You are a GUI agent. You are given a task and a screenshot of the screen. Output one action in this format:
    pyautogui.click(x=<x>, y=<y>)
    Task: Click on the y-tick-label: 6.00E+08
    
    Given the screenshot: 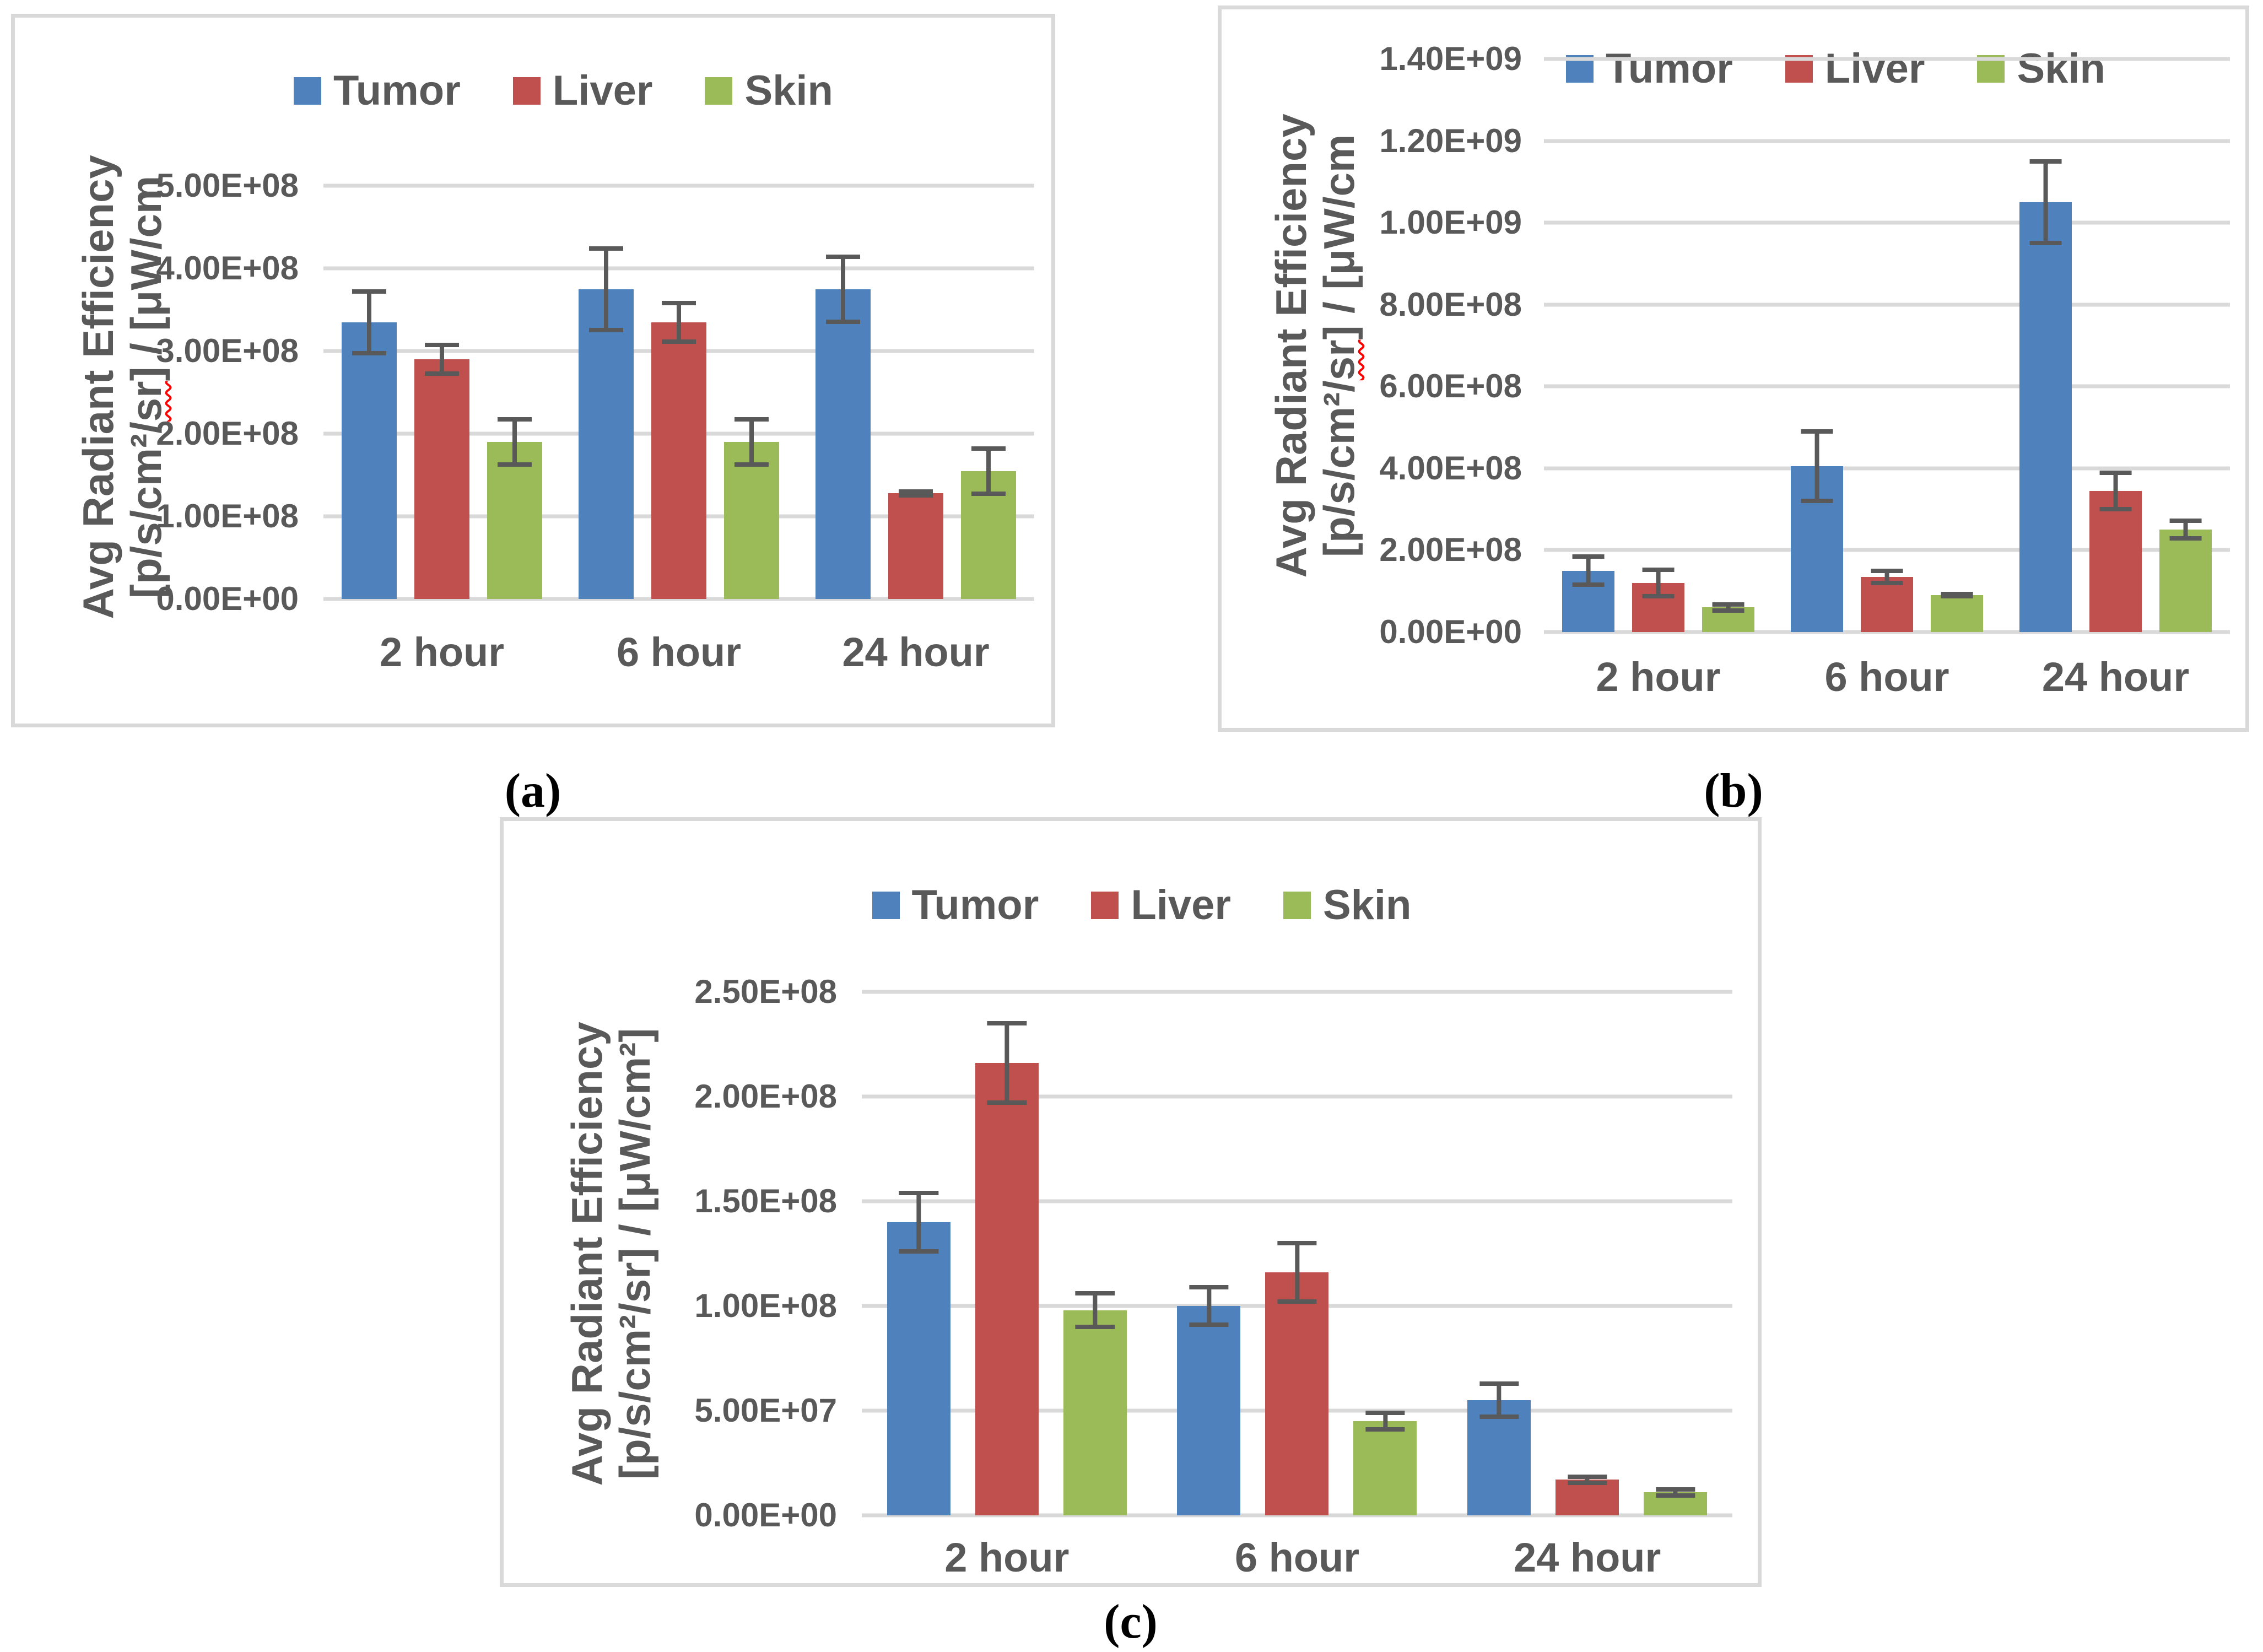 What is the action you would take?
    pyautogui.click(x=1450, y=386)
    